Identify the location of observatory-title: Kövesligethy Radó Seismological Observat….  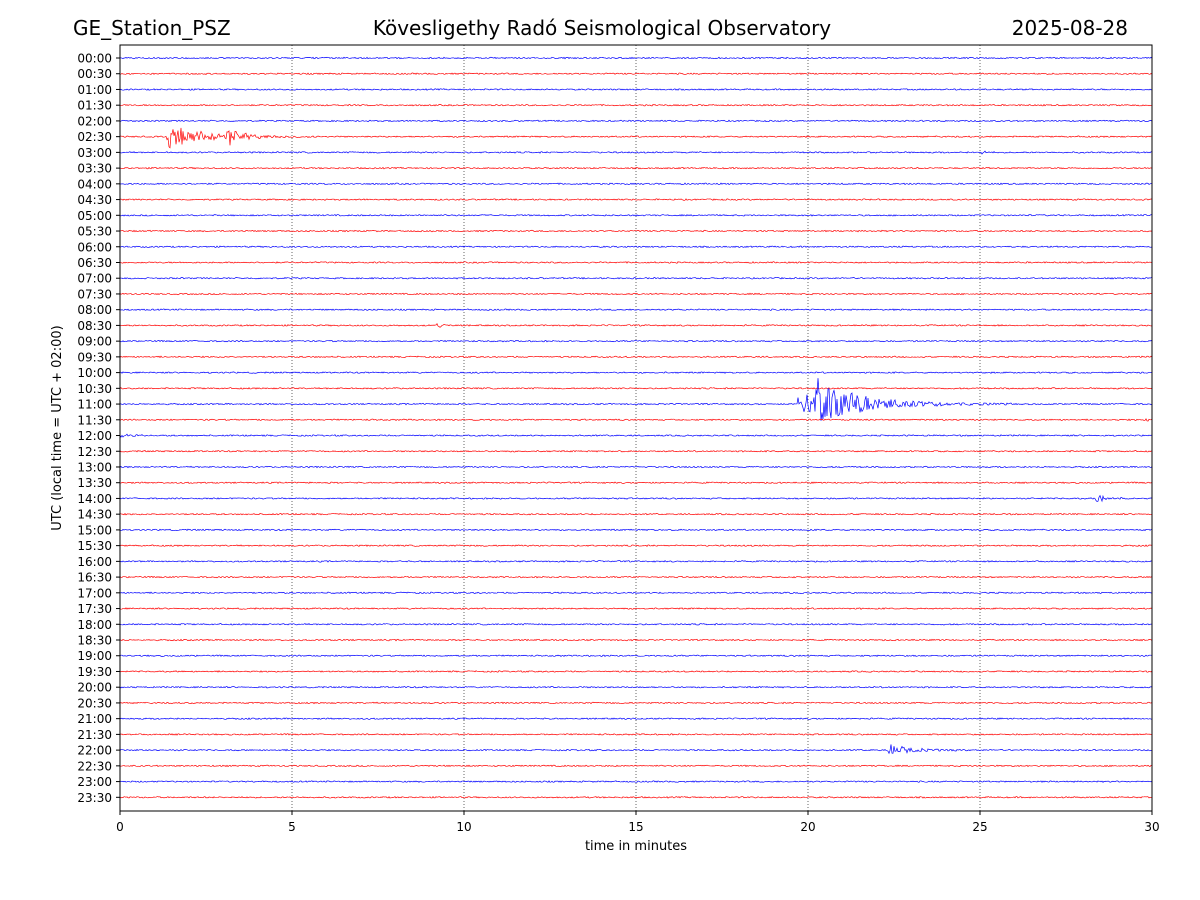
(602, 28).